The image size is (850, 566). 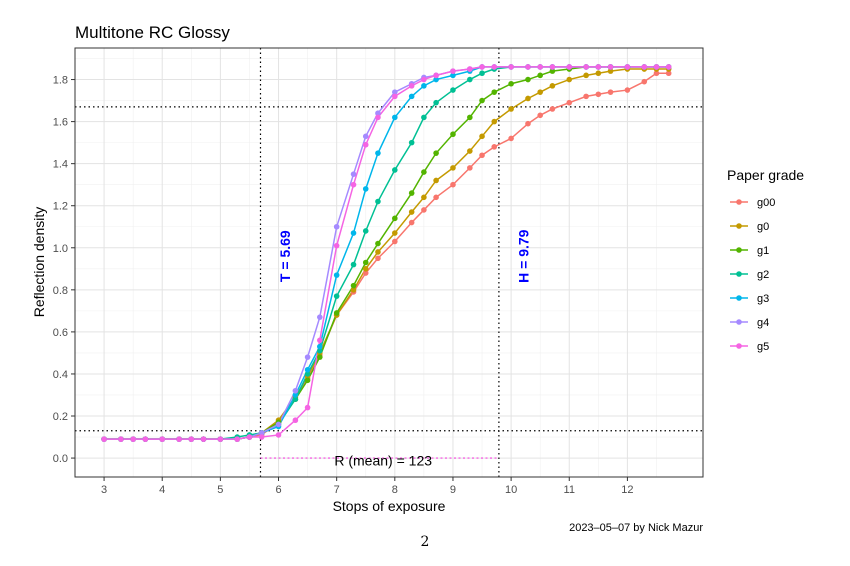 What do you see at coordinates (367, 486) in the screenshot?
I see `x-axis-ticks: 3 4 5 6 7 8 9 10 11 12` at bounding box center [367, 486].